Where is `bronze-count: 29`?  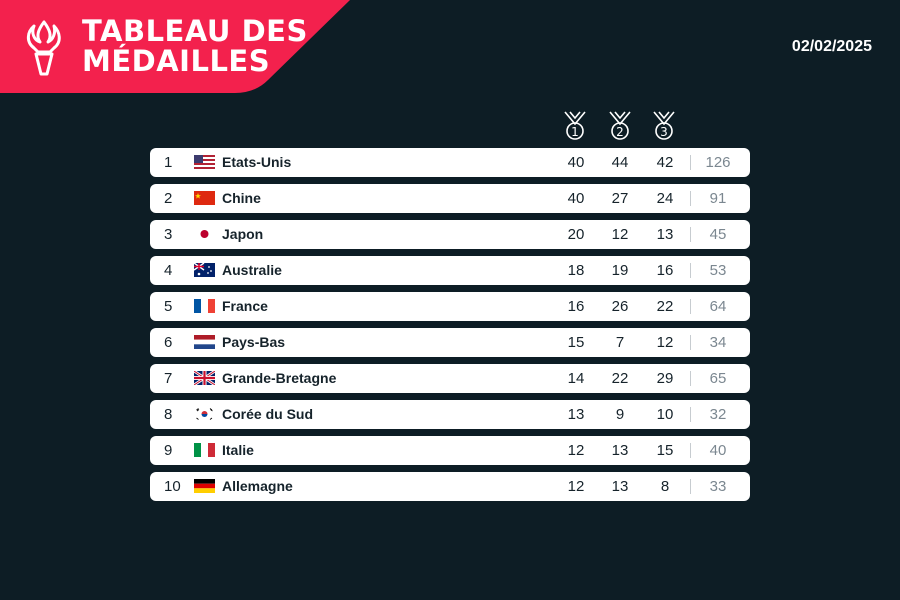
bronze-count: 29 is located at coordinates (665, 378).